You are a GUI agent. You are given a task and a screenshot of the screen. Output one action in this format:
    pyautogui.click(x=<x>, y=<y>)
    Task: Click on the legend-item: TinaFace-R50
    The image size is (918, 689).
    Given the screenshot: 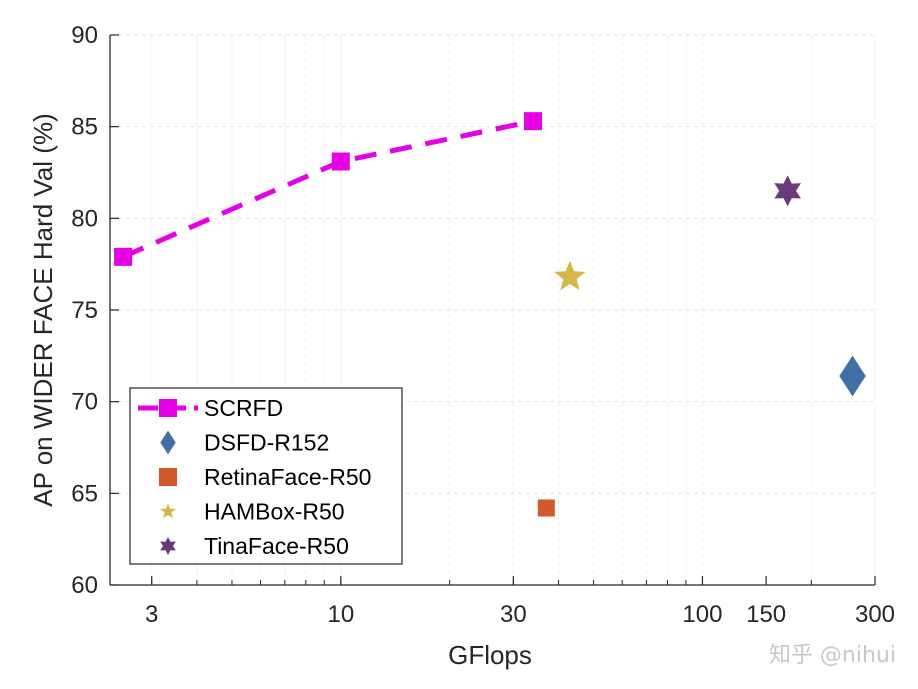 What is the action you would take?
    pyautogui.click(x=254, y=546)
    